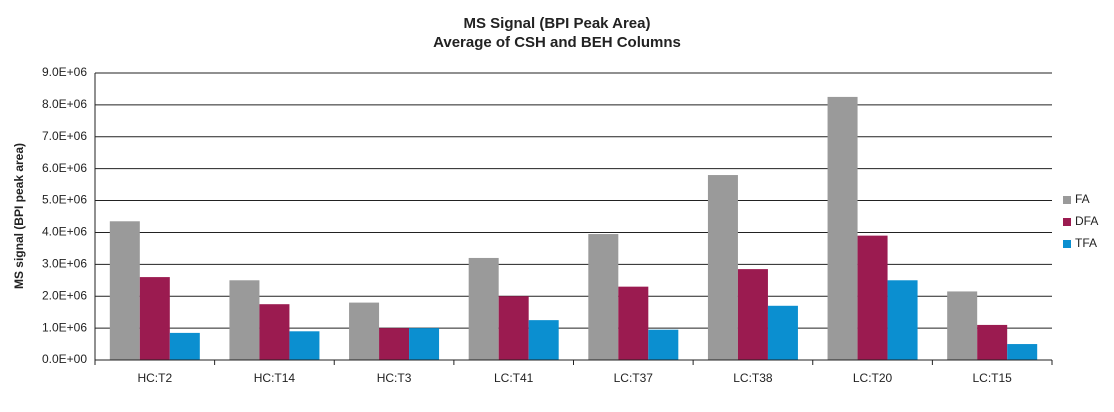 This screenshot has width=1114, height=412. Describe the element at coordinates (64, 359) in the screenshot. I see `y-tick-label: 0.0E+00` at that location.